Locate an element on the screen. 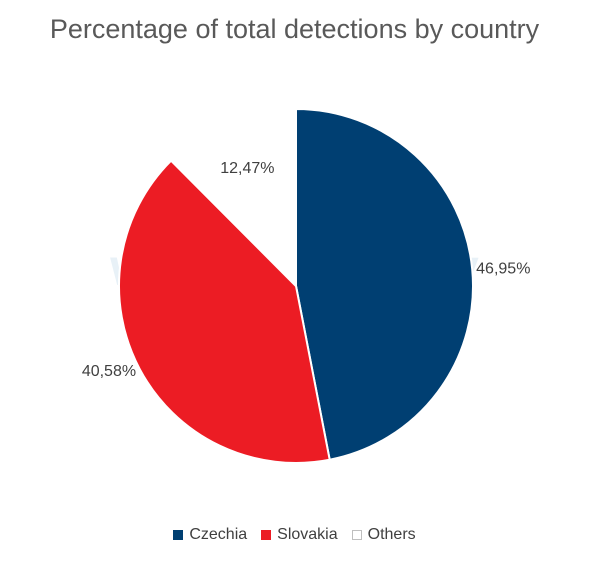  legend-label-czechia: Czechia is located at coordinates (218, 534).